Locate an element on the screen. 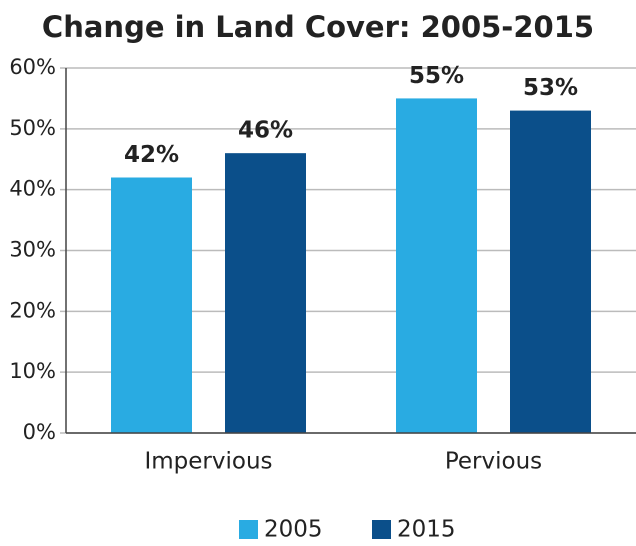  y-tick-label: 10% is located at coordinates (32, 371).